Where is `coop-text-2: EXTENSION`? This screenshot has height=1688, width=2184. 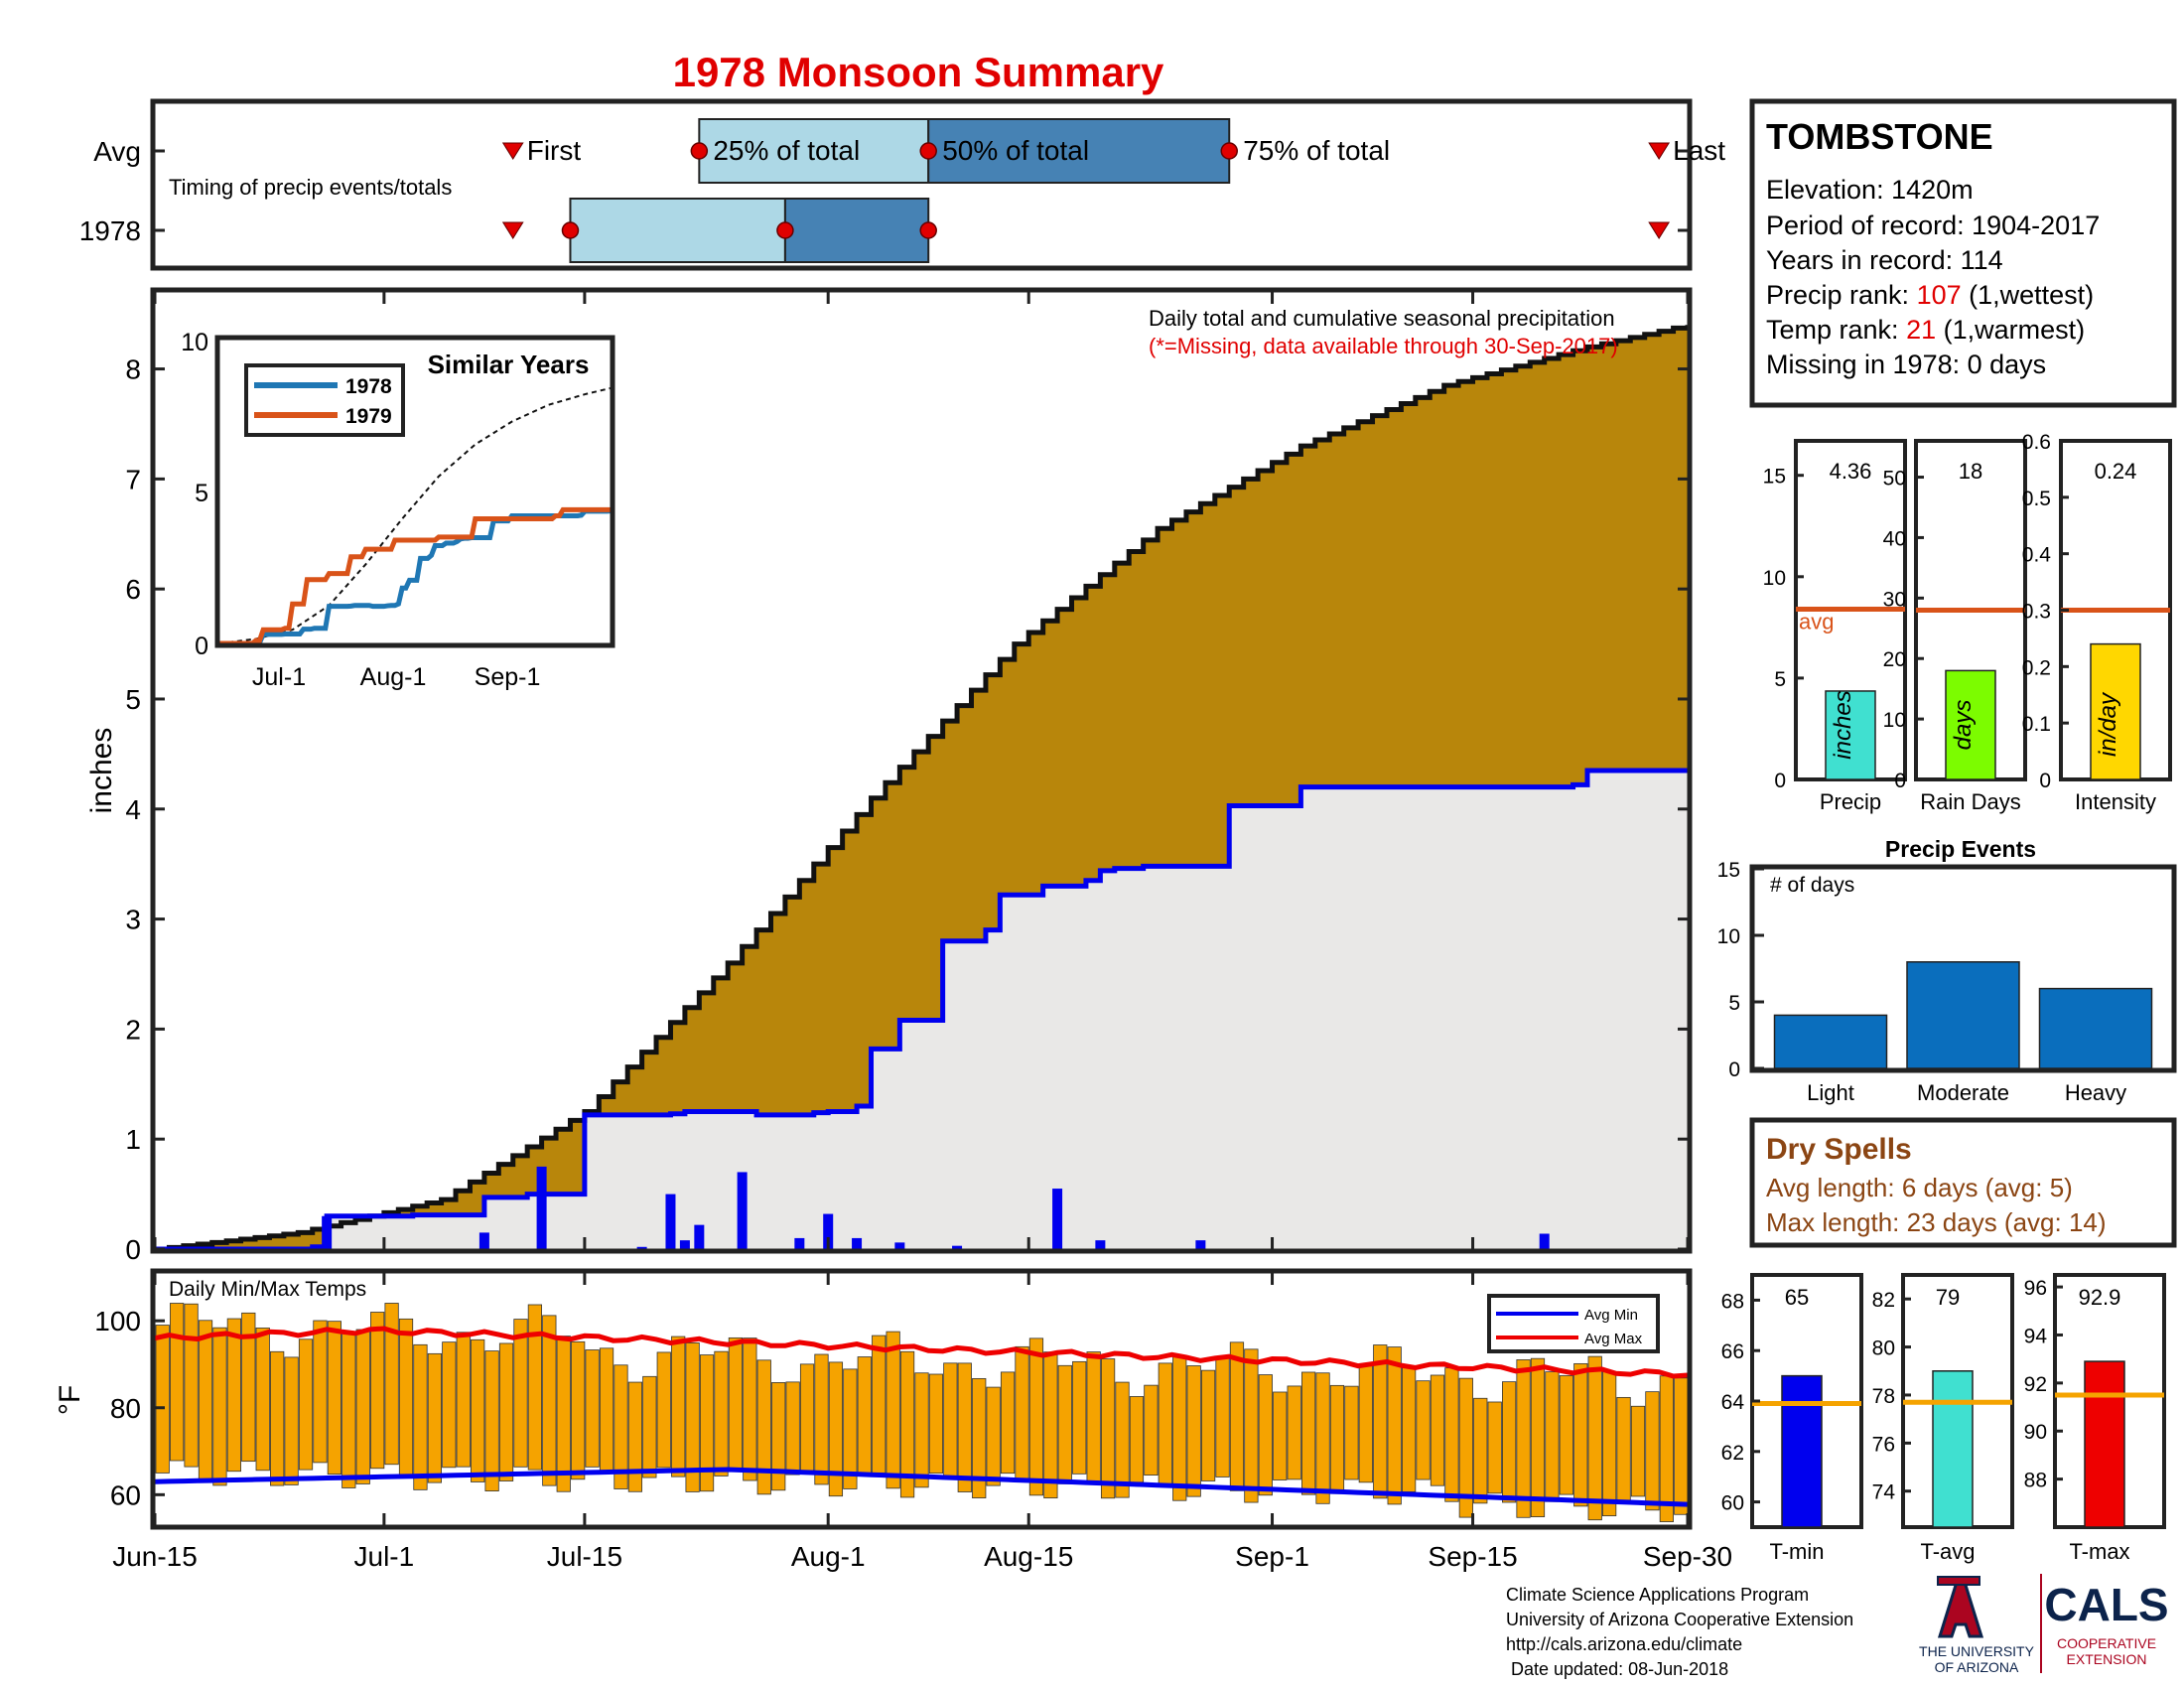 coop-text-2: EXTENSION is located at coordinates (2107, 1659).